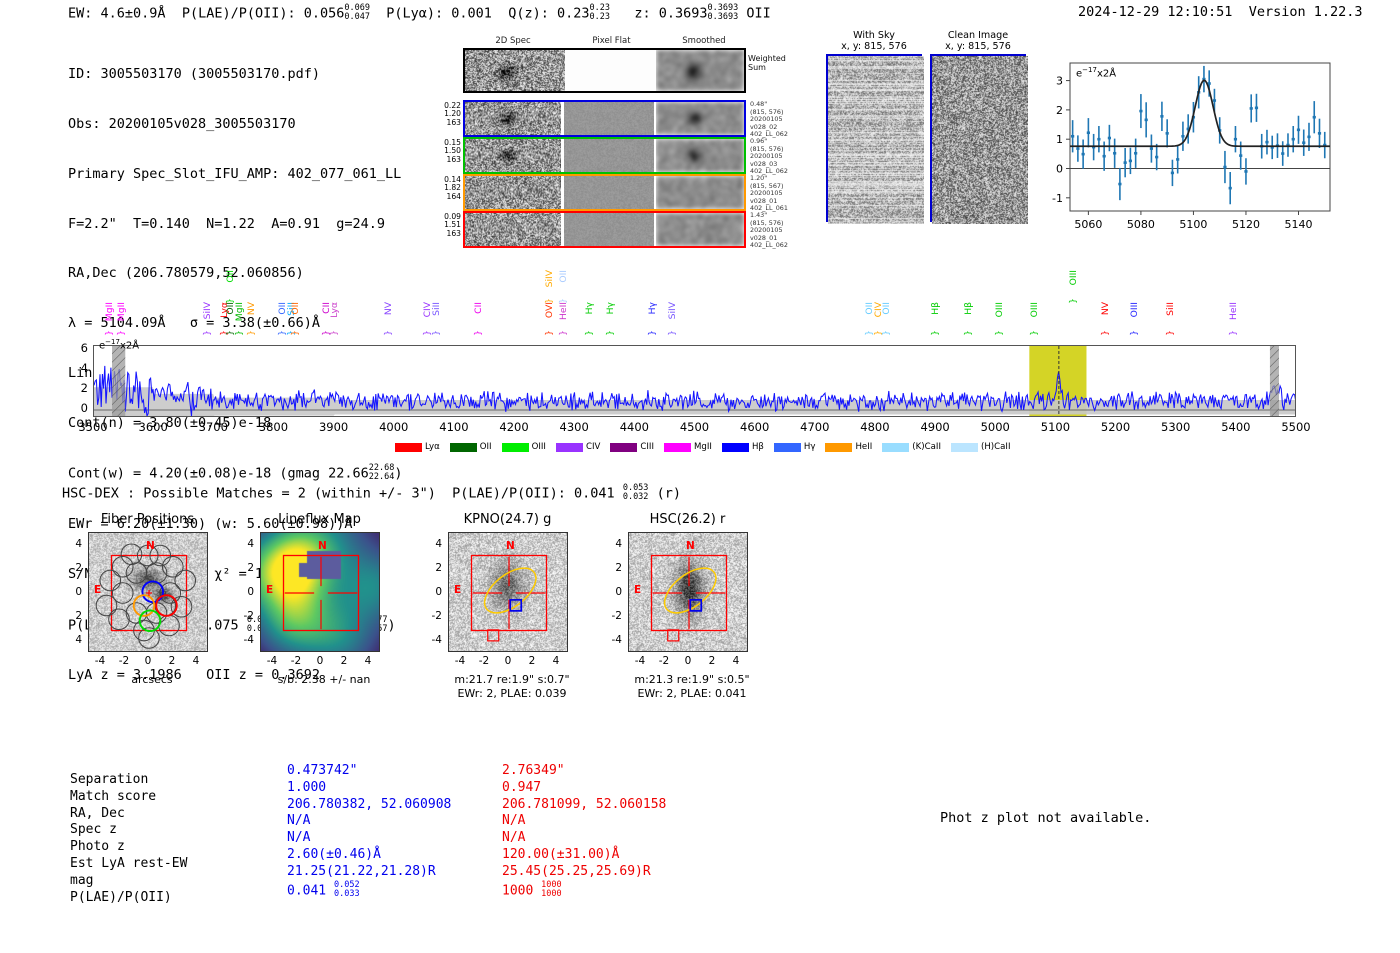 Image resolution: width=1400 pixels, height=953 pixels. What do you see at coordinates (439, 13) in the screenshot?
I see `header-plya: P(Lyα): 0.001` at bounding box center [439, 13].